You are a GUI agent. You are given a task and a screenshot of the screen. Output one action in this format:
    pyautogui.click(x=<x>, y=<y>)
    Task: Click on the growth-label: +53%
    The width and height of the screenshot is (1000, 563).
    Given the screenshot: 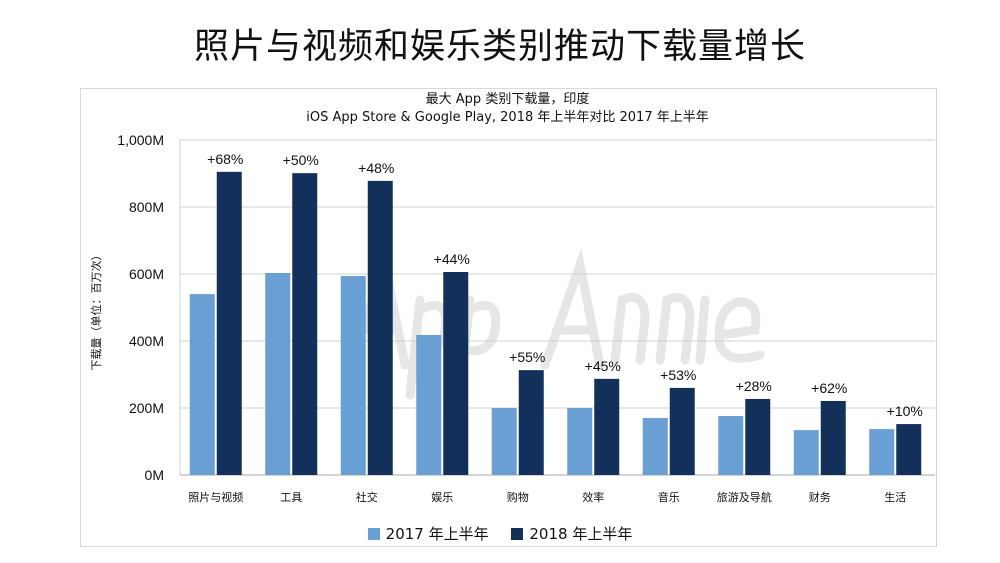 What is the action you would take?
    pyautogui.click(x=678, y=375)
    